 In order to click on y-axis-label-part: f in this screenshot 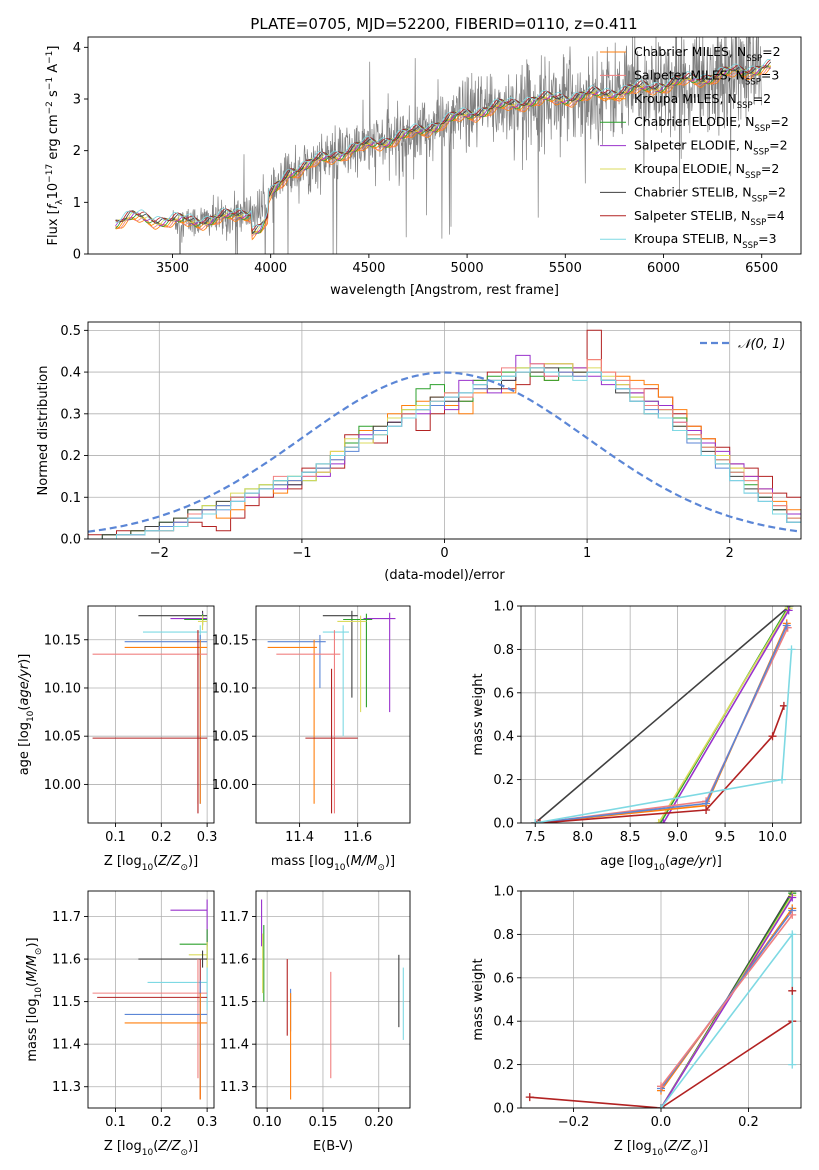, I will do `click(53, 205)`.